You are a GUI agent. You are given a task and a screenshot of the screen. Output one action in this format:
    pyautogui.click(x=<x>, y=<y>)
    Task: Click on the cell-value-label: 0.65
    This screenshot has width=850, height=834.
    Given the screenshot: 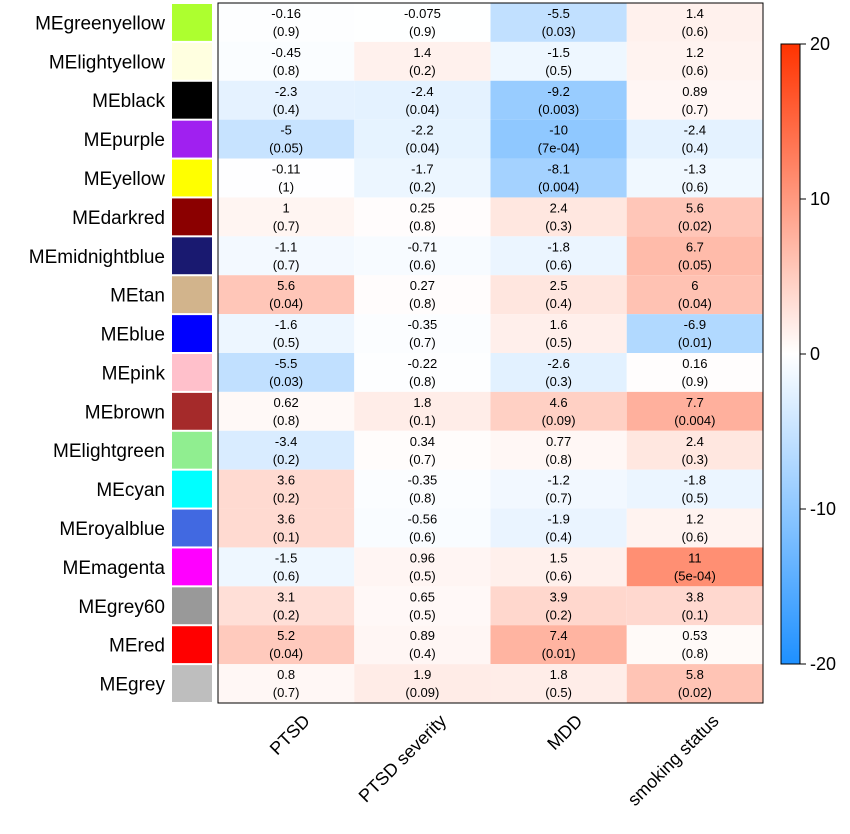 What is the action you would take?
    pyautogui.click(x=422, y=596)
    